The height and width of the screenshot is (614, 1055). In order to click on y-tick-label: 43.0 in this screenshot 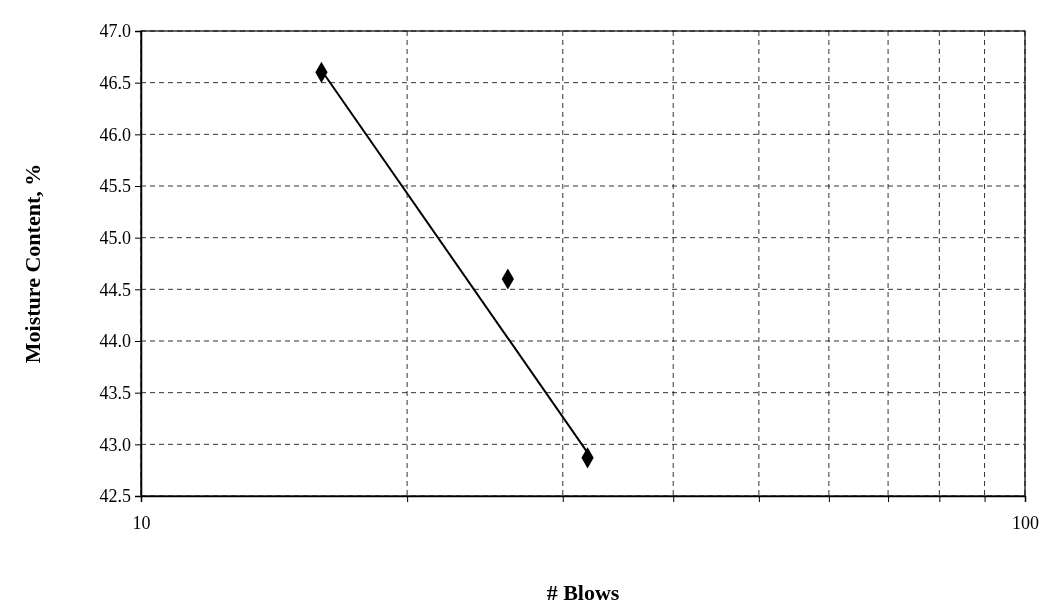, I will do `click(115, 444)`.